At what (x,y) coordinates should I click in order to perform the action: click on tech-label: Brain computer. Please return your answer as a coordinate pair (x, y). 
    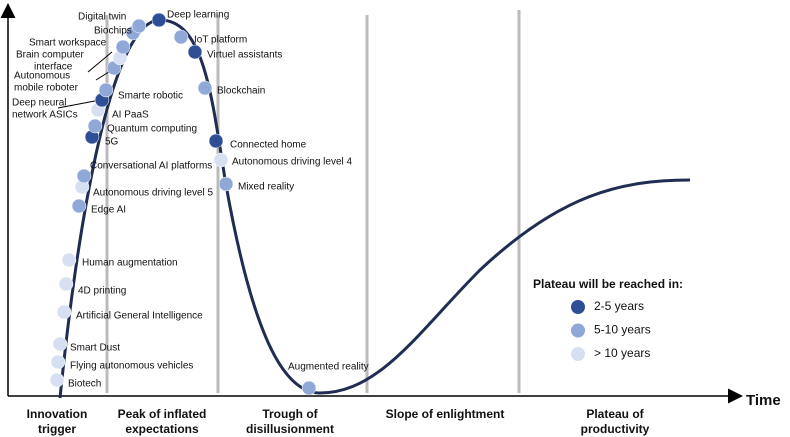
    Looking at the image, I should click on (50, 55).